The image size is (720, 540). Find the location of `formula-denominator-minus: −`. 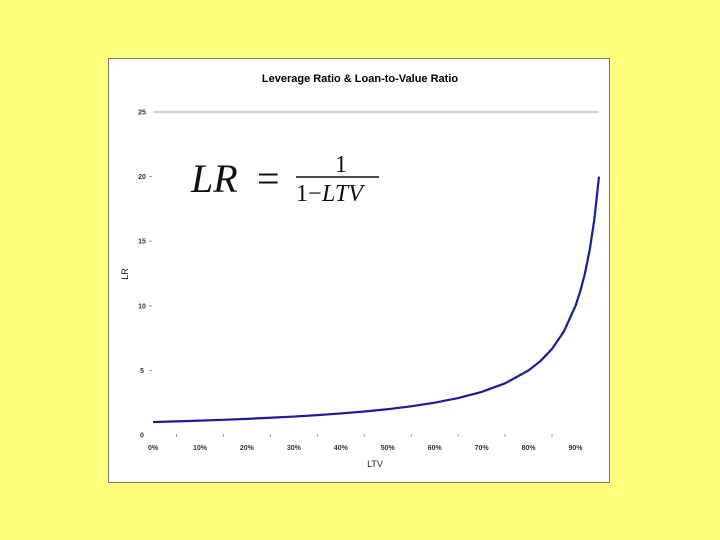

formula-denominator-minus: − is located at coordinates (315, 194).